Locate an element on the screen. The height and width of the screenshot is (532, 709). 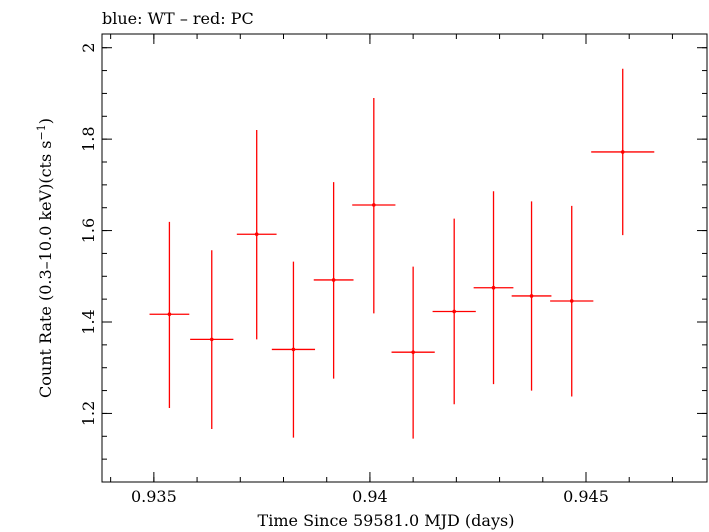
y-tick-label: 1.6 is located at coordinates (88, 230).